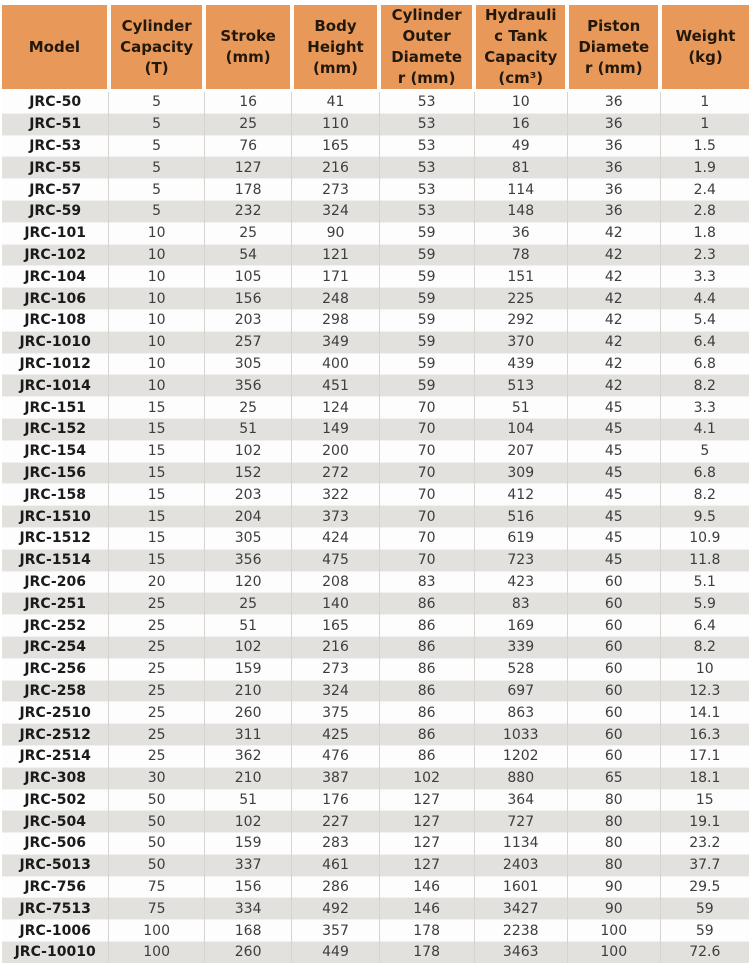  What do you see at coordinates (55, 821) in the screenshot?
I see `model-cell: JRC-504` at bounding box center [55, 821].